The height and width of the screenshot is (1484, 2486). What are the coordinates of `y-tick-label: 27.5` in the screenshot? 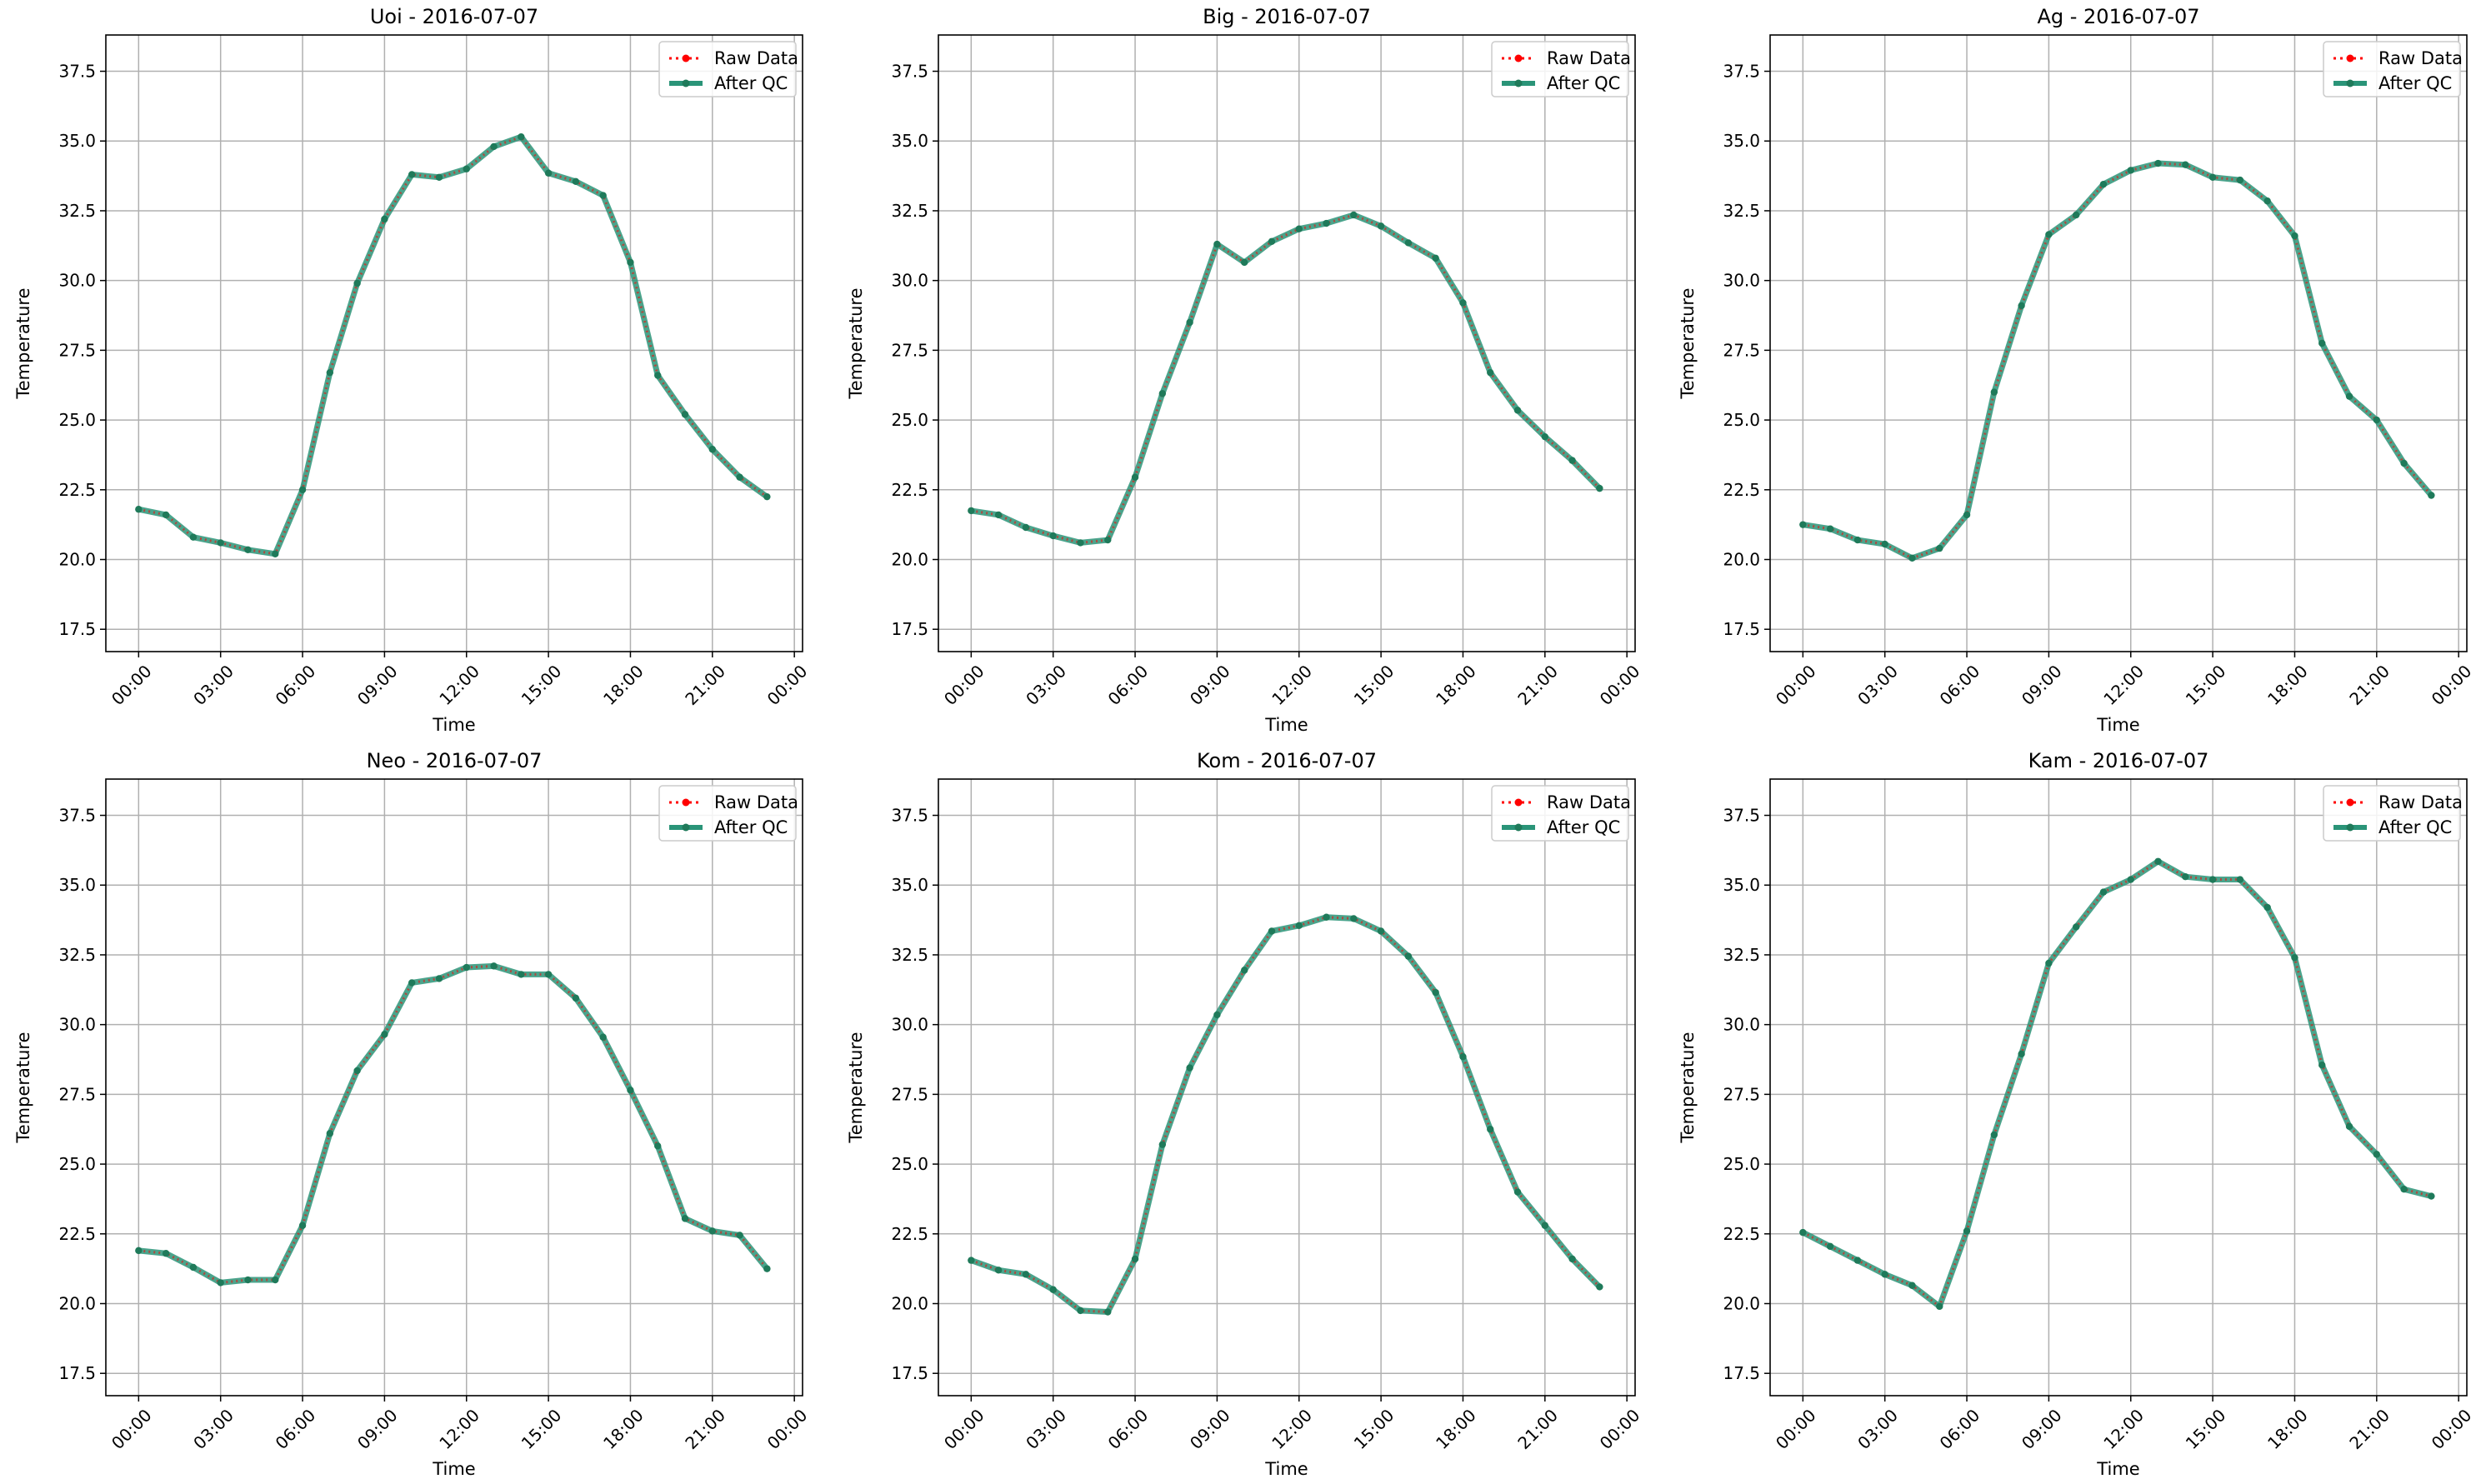 It's located at (1741, 350).